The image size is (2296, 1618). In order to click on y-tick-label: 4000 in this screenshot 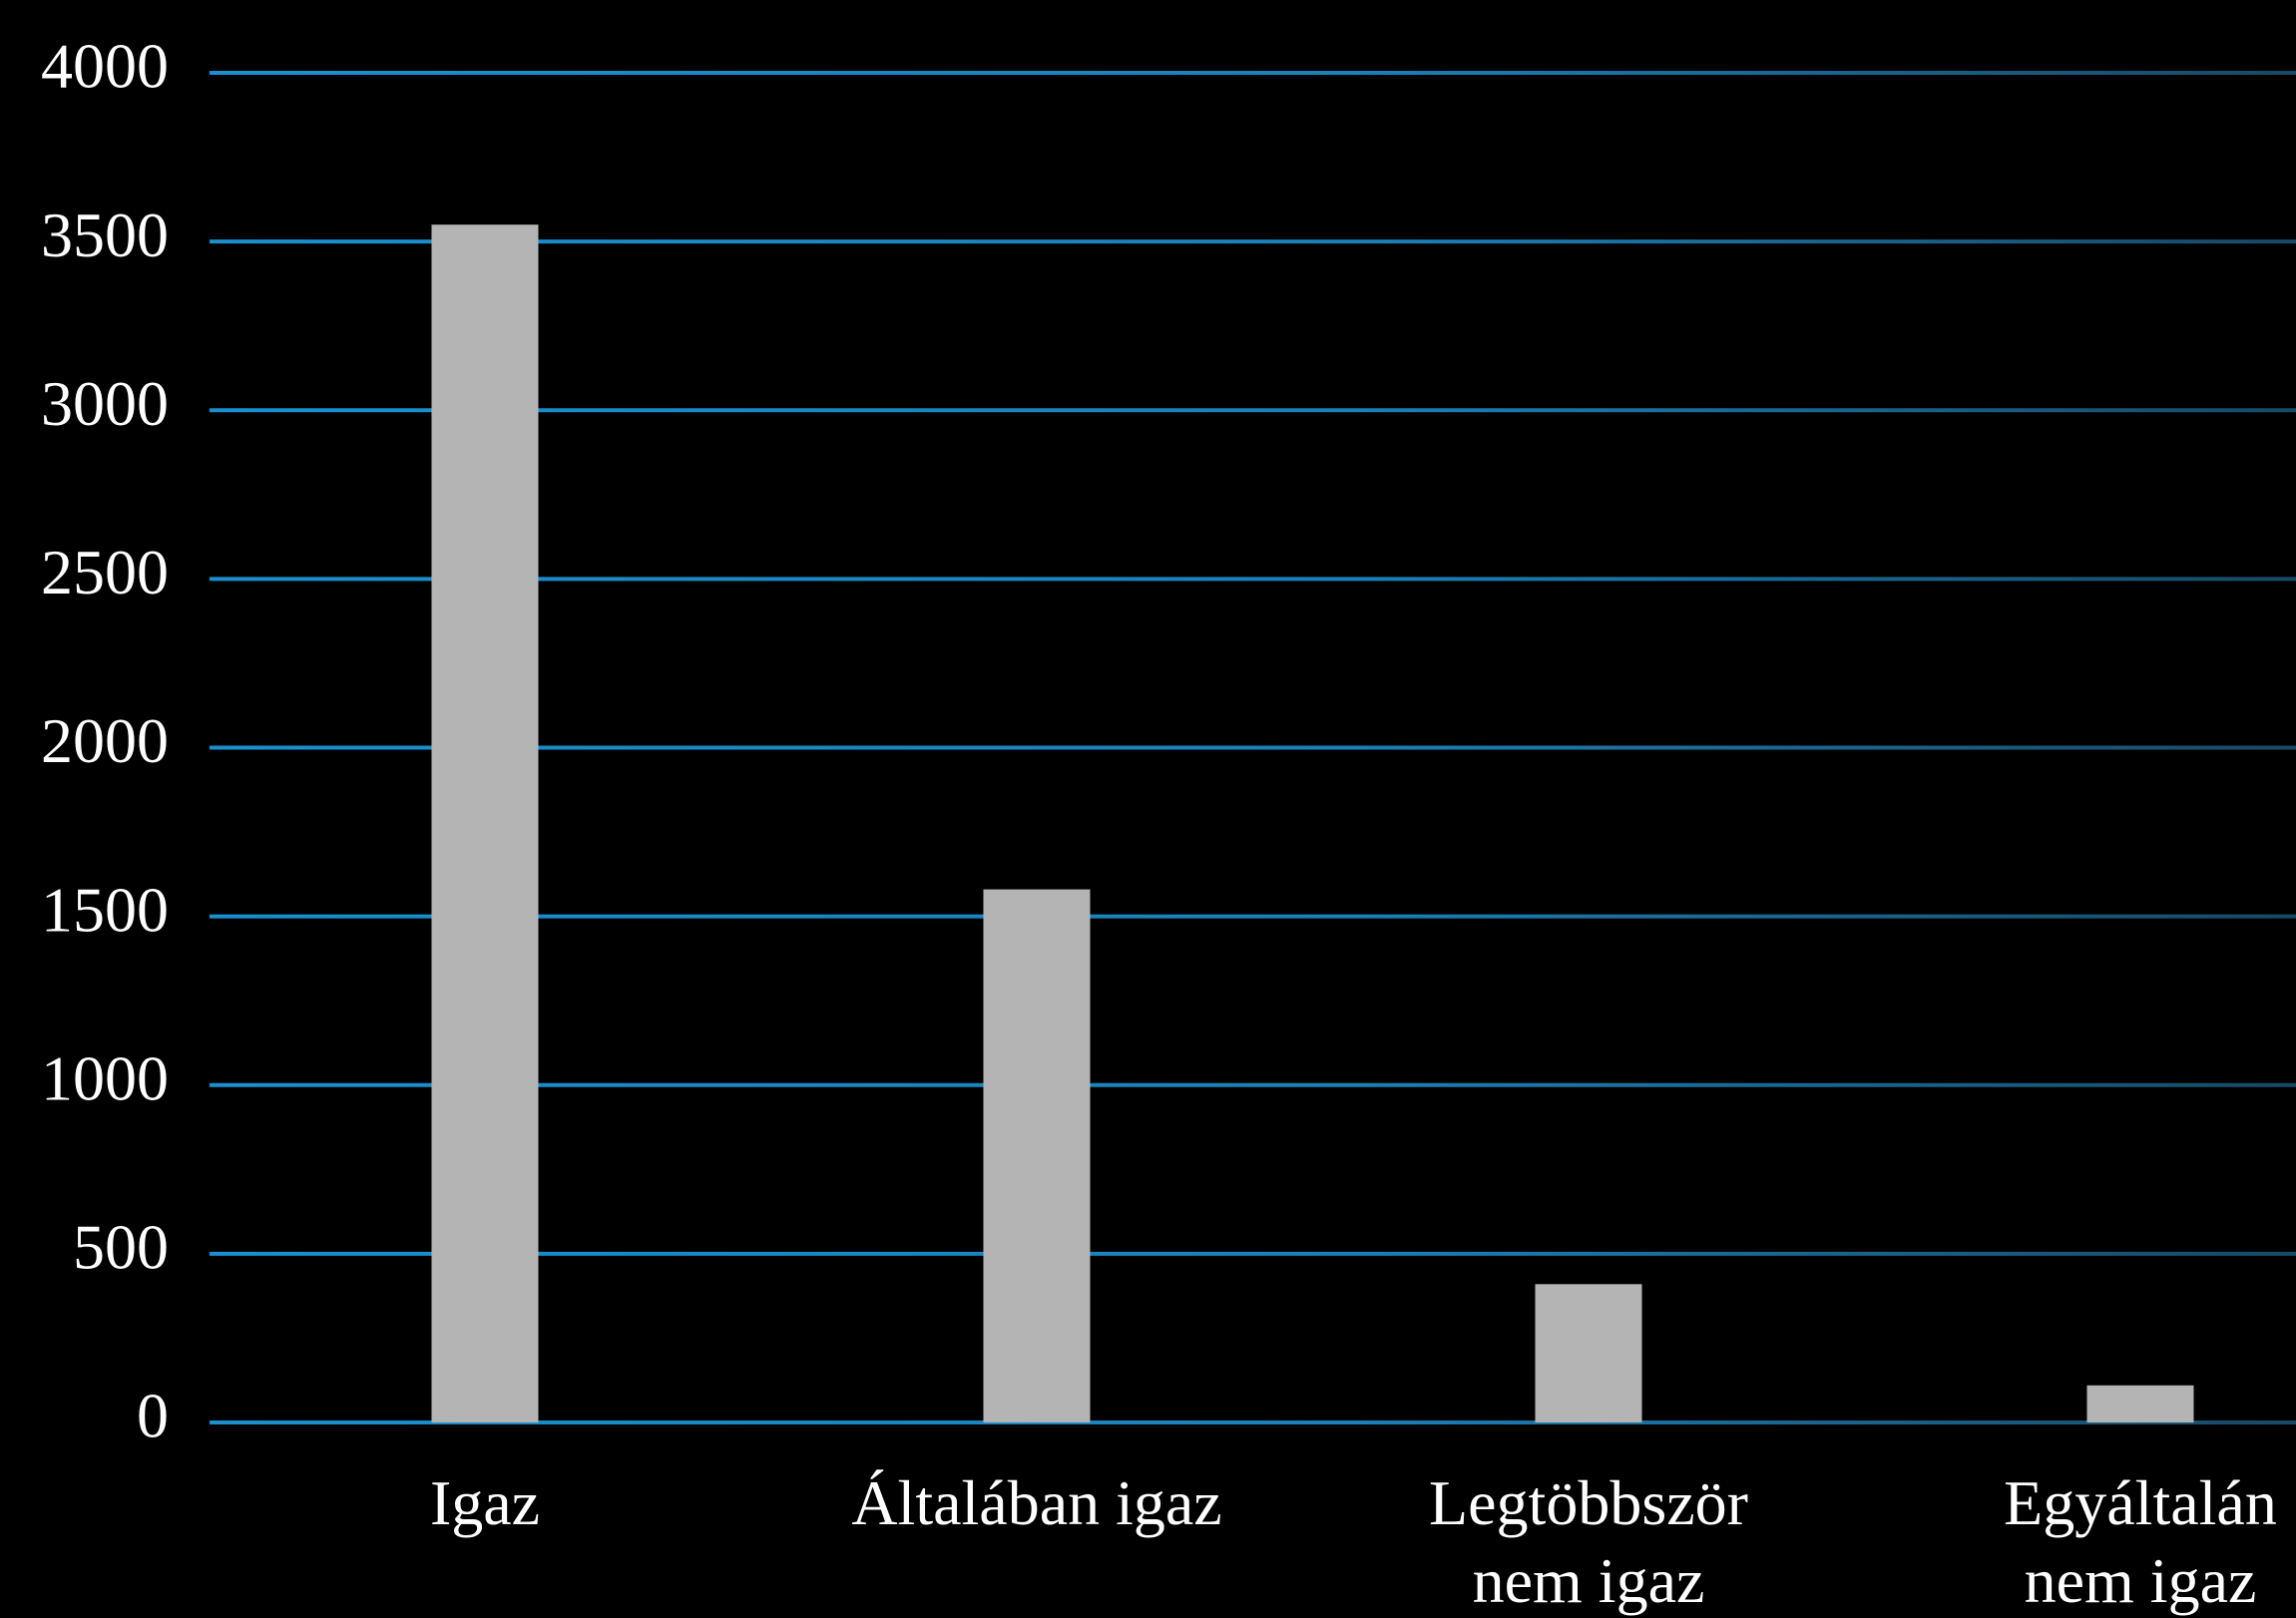, I will do `click(105, 66)`.